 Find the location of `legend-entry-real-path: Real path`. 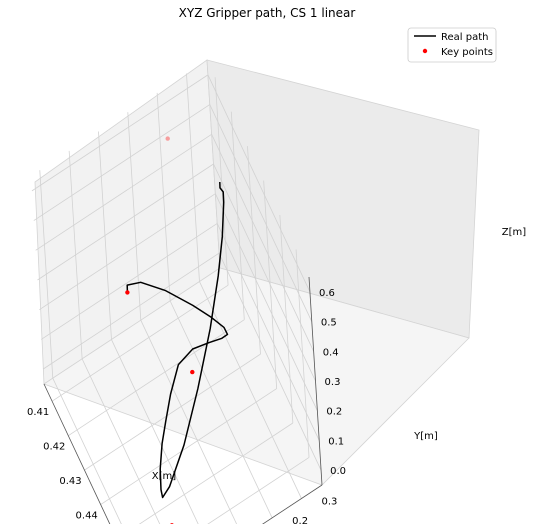

legend-entry-real-path: Real path is located at coordinates (464, 37).